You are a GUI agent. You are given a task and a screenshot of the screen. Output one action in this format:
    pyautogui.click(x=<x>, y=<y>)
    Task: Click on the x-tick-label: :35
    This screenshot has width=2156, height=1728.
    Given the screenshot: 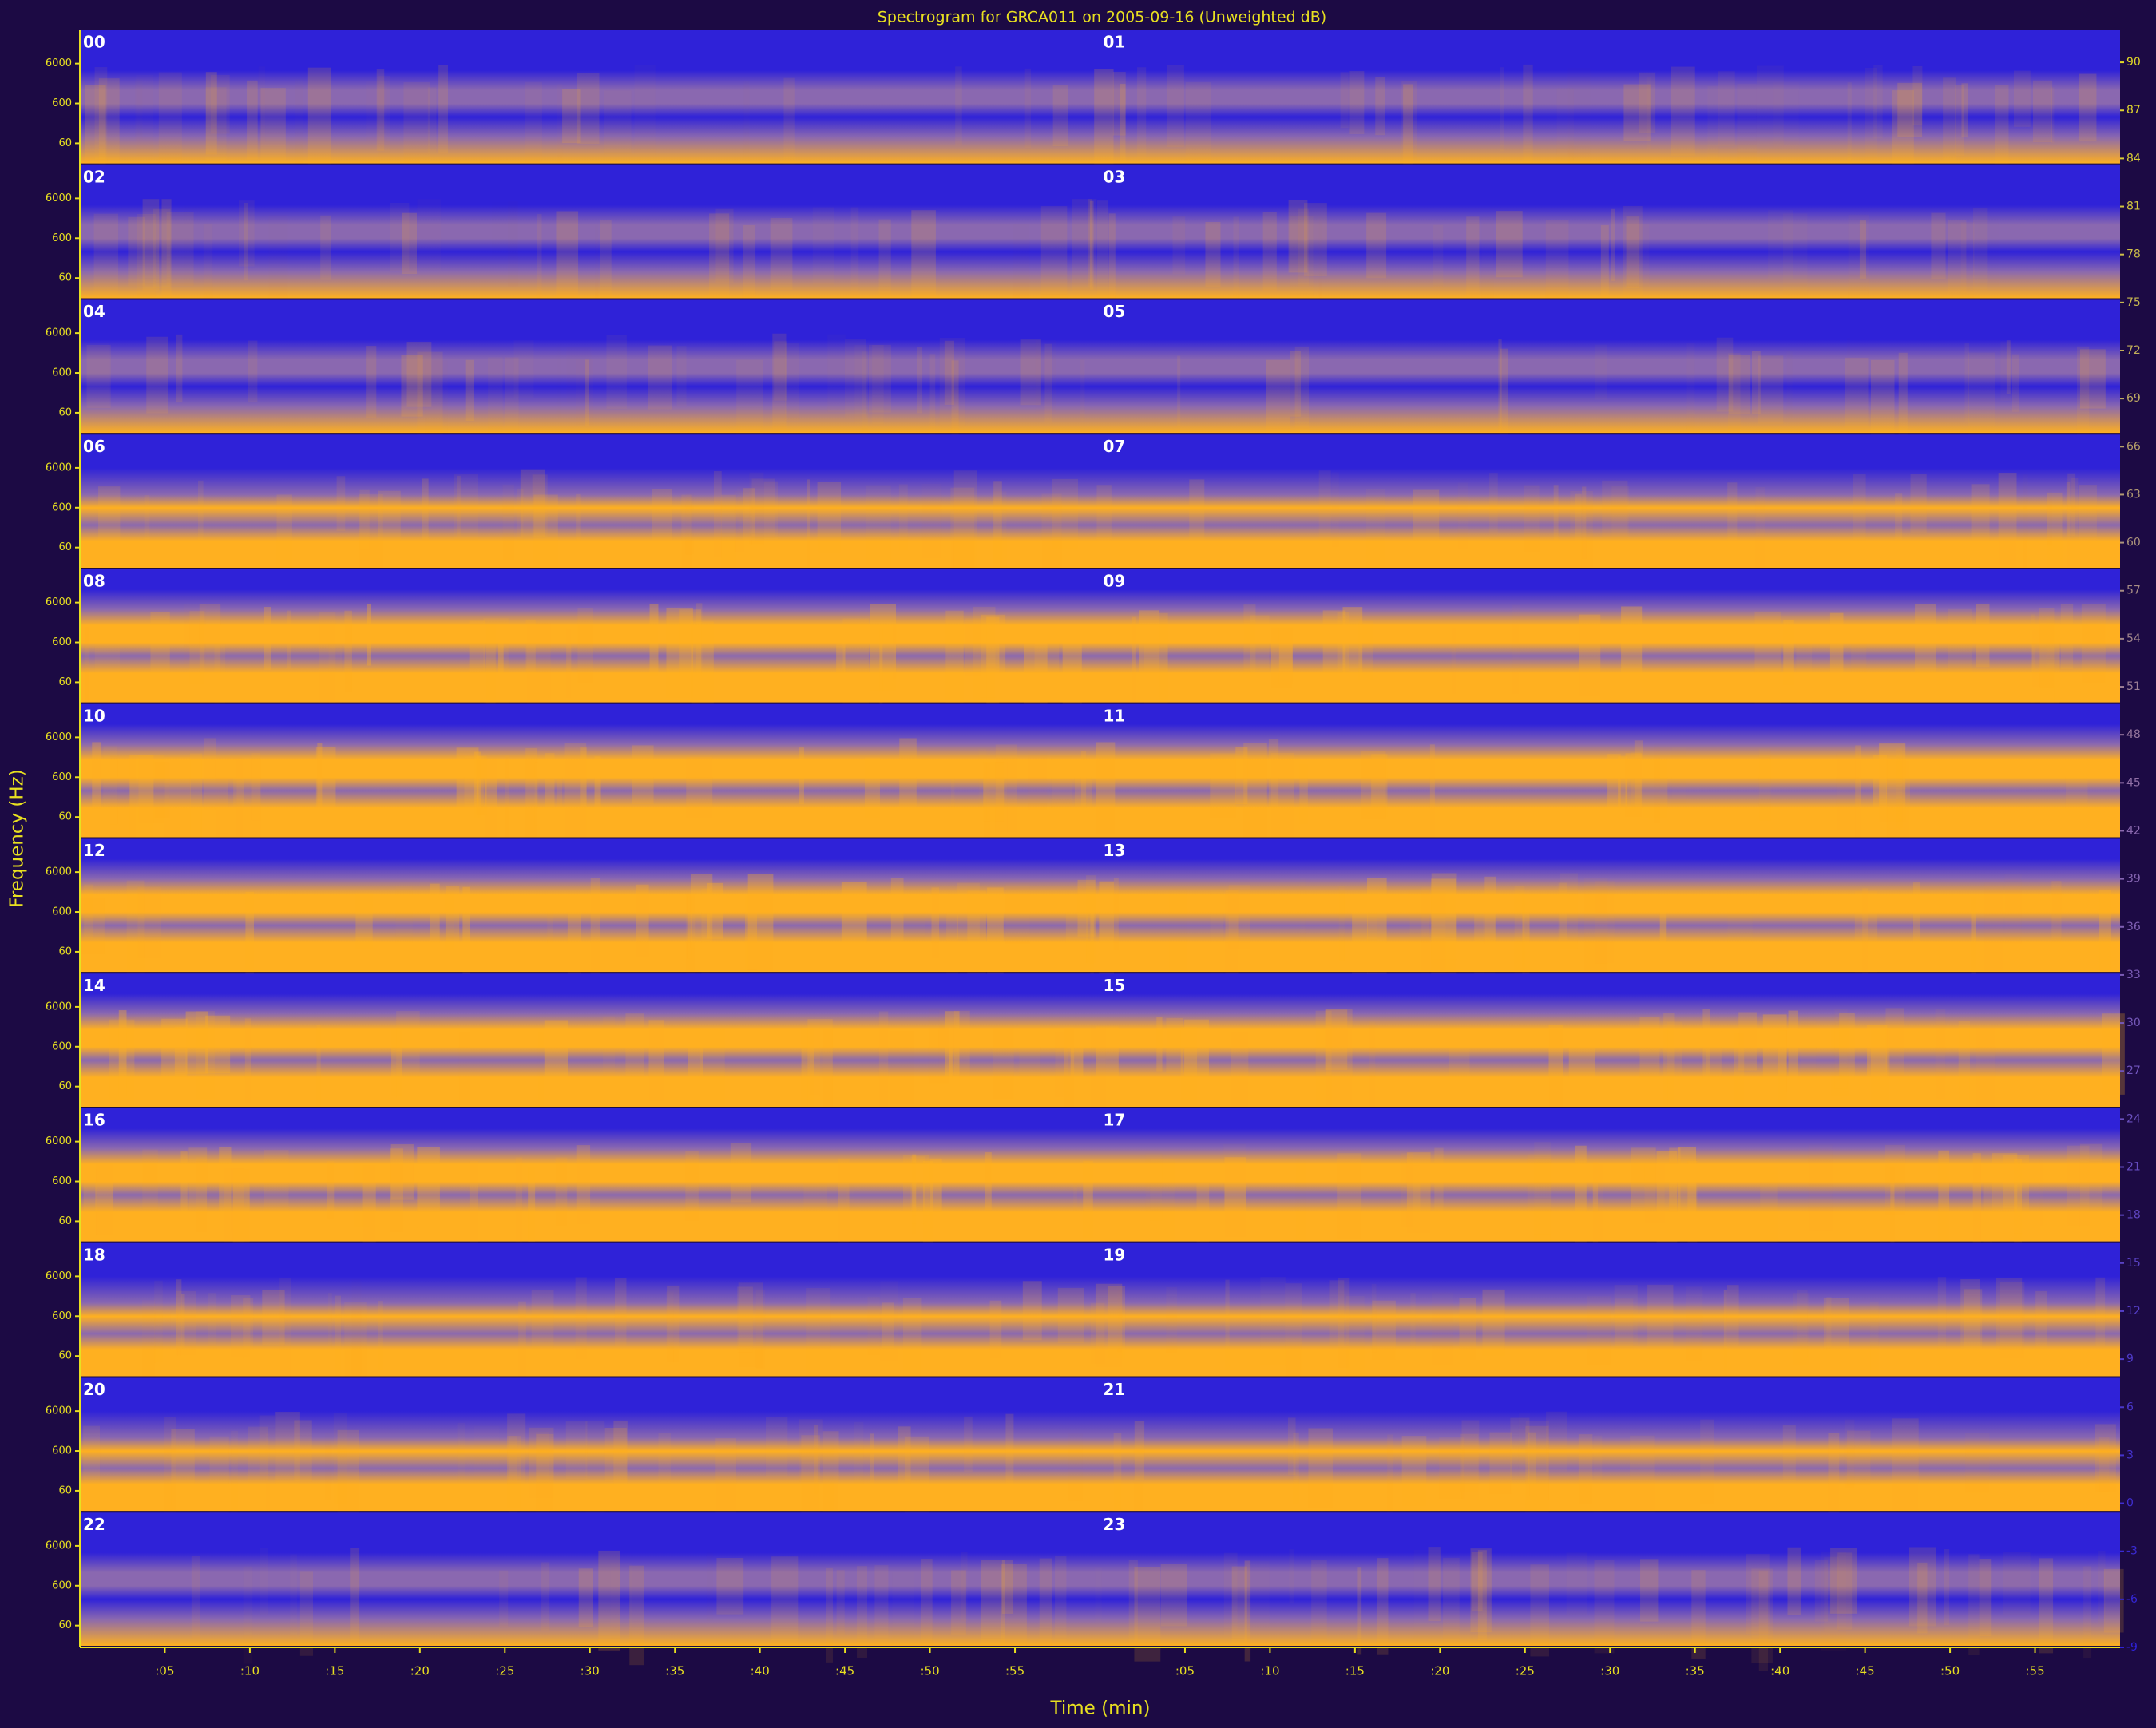 What is the action you would take?
    pyautogui.click(x=1695, y=1671)
    